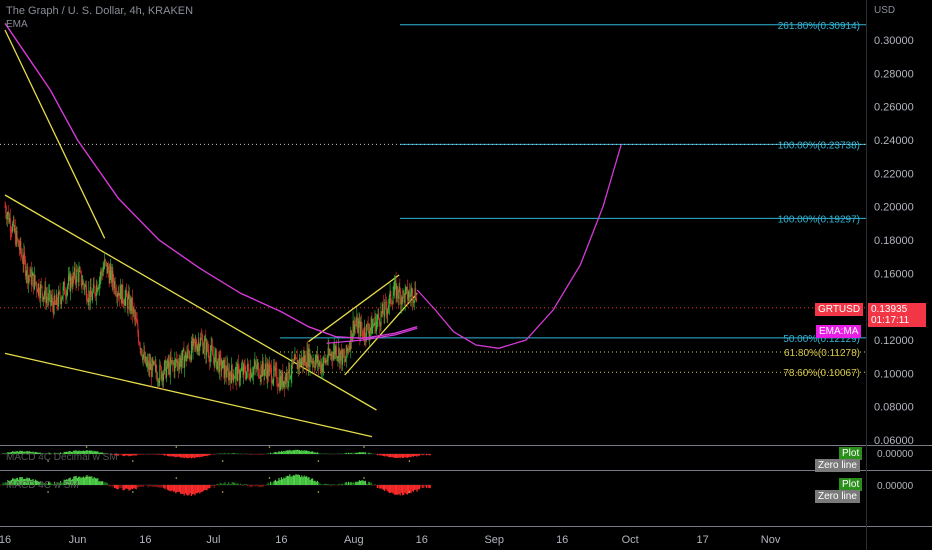  Describe the element at coordinates (894, 208) in the screenshot. I see `price-tick-label: 0.20000` at that location.